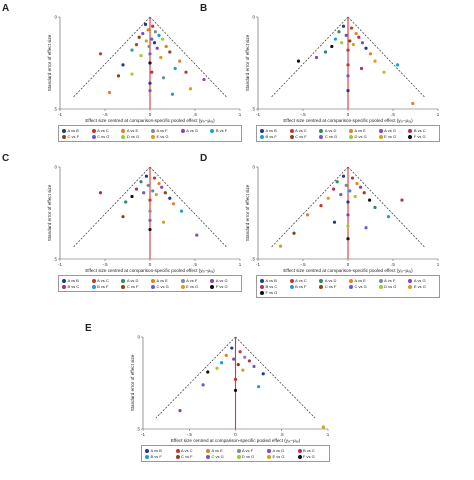 Image resolution: width=474 pixels, height=480 pixels. Describe the element at coordinates (204, 8) in the screenshot. I see `panel-label: B` at that location.